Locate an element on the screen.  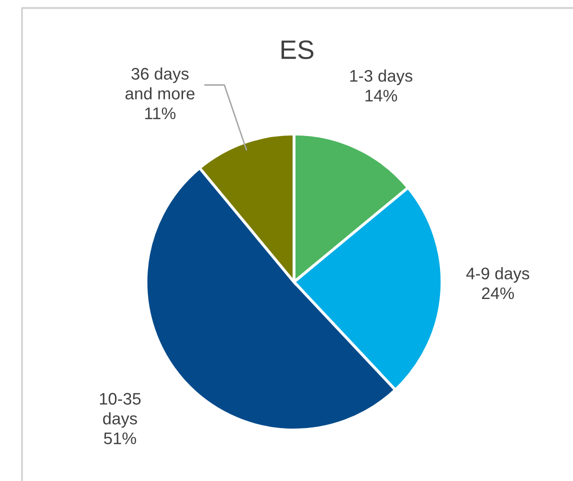
slice-label: 36 days and more is located at coordinates (160, 83).